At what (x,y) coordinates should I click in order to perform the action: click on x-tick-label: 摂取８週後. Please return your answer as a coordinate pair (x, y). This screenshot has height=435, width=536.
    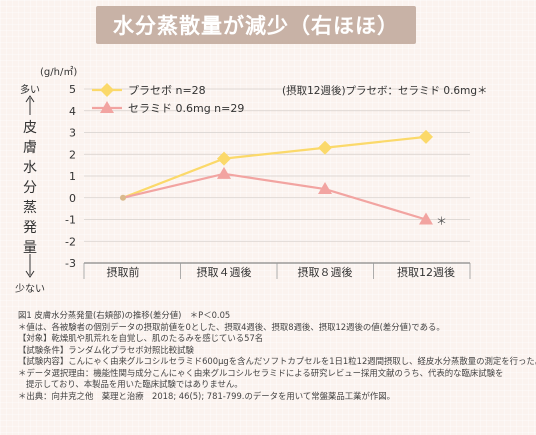
    Looking at the image, I should click on (325, 272).